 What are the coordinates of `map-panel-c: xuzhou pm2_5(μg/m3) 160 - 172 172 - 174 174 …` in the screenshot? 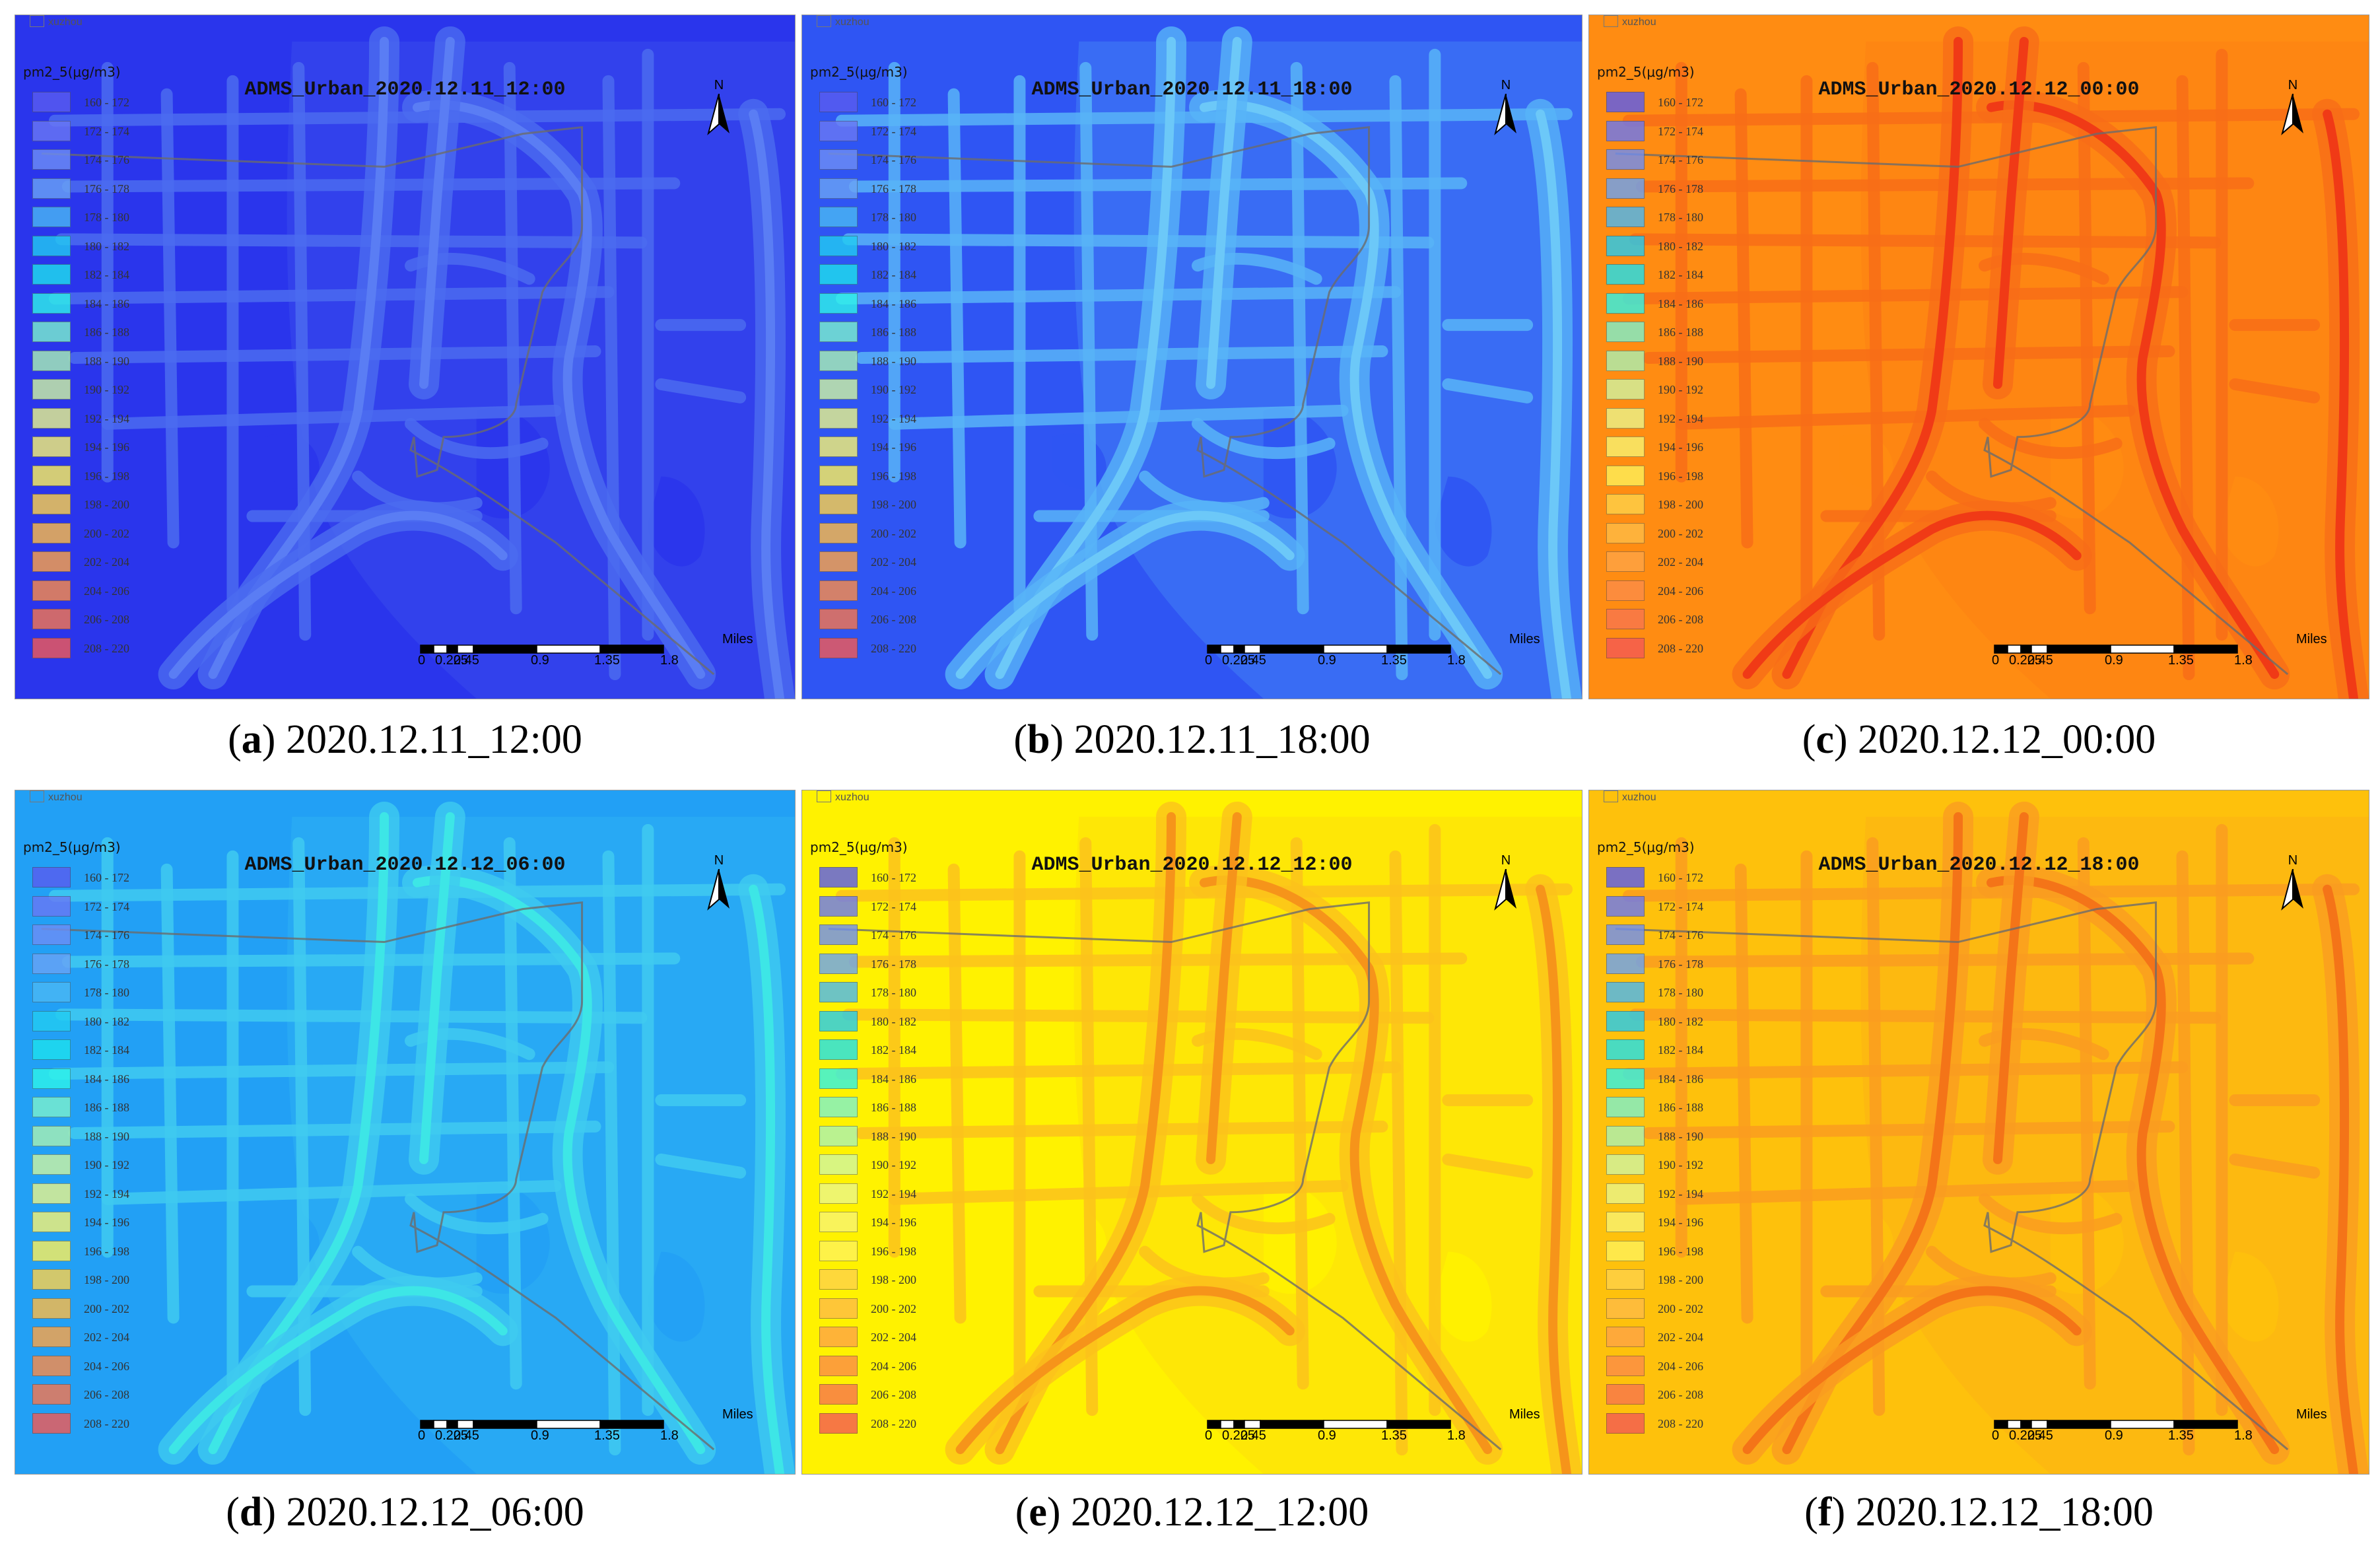 It's located at (1979, 357).